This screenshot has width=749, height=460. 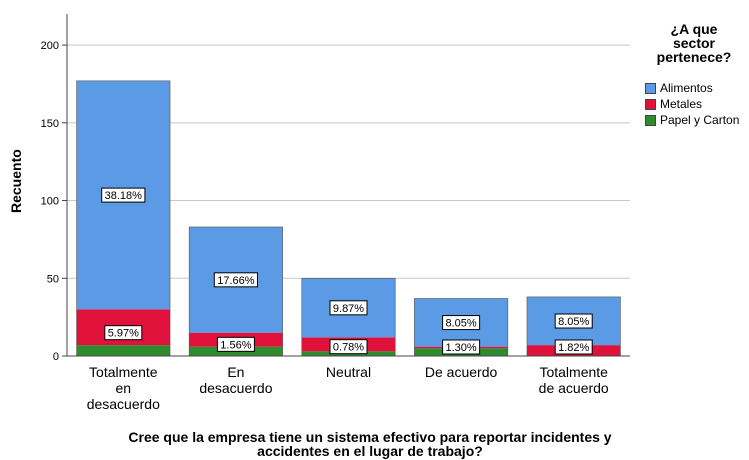 I want to click on y-tick-label: 0, so click(x=56, y=357).